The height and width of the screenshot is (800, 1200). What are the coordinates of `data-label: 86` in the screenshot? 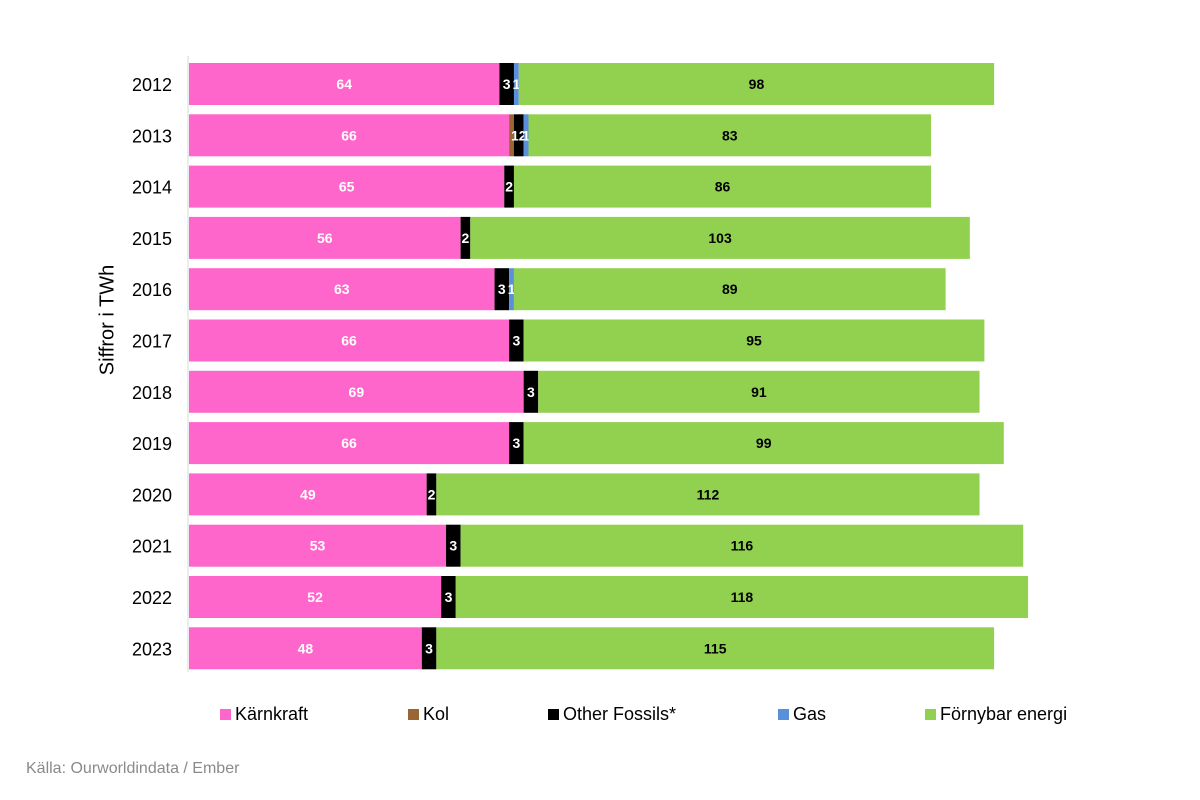 It's located at (723, 187).